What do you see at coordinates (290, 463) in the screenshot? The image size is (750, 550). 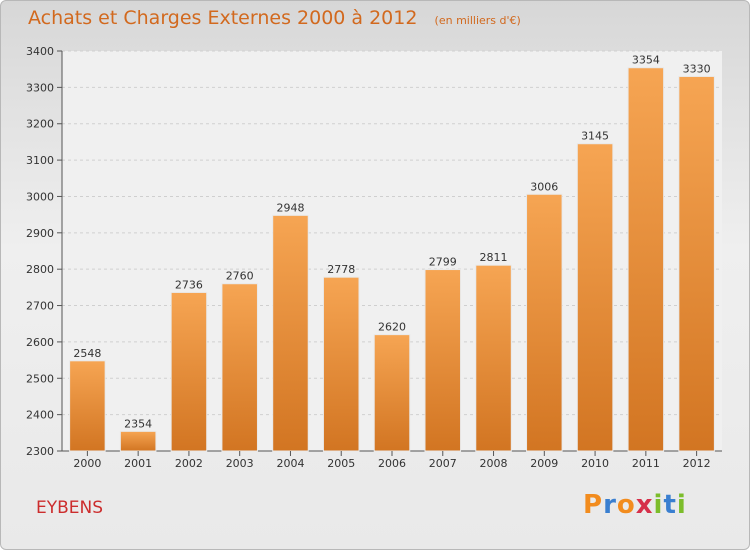 I see `x-tick-label: 2004` at bounding box center [290, 463].